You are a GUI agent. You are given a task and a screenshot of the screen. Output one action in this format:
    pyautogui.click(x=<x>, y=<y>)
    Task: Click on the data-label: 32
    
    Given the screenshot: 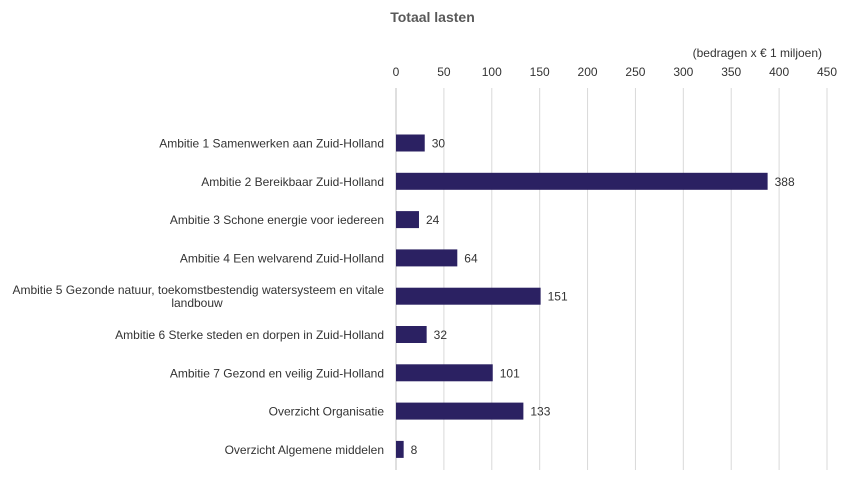 What is the action you would take?
    pyautogui.click(x=441, y=335)
    